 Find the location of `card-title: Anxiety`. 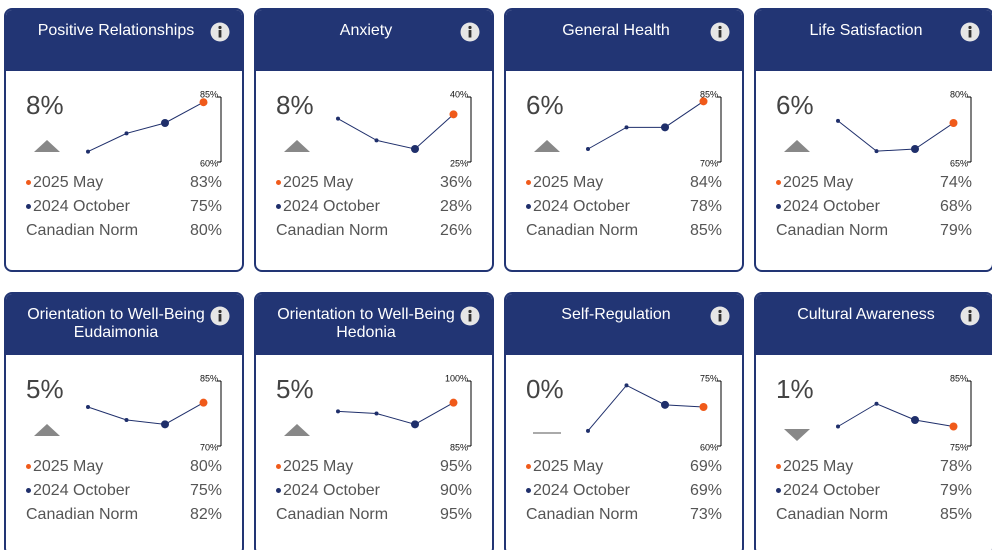

card-title: Anxiety is located at coordinates (374, 40).